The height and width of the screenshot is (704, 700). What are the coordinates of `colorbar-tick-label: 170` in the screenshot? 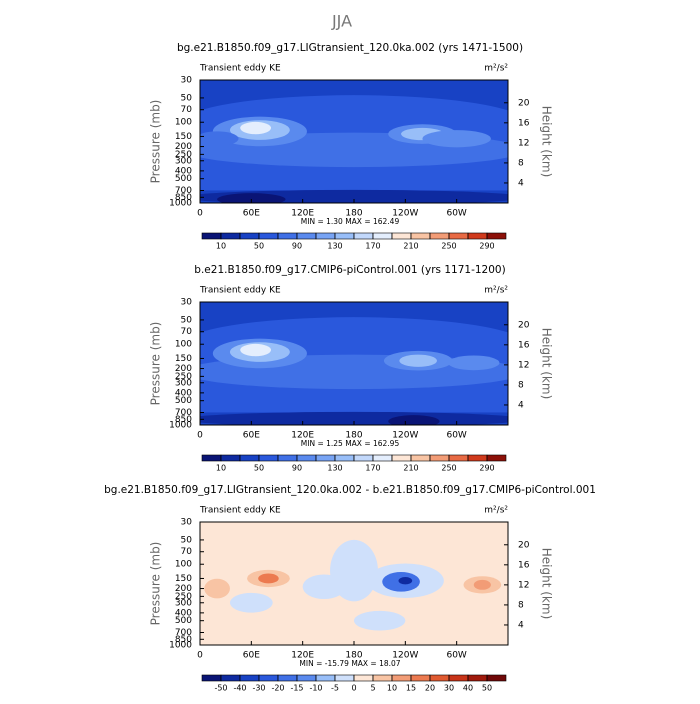 It's located at (372, 468).